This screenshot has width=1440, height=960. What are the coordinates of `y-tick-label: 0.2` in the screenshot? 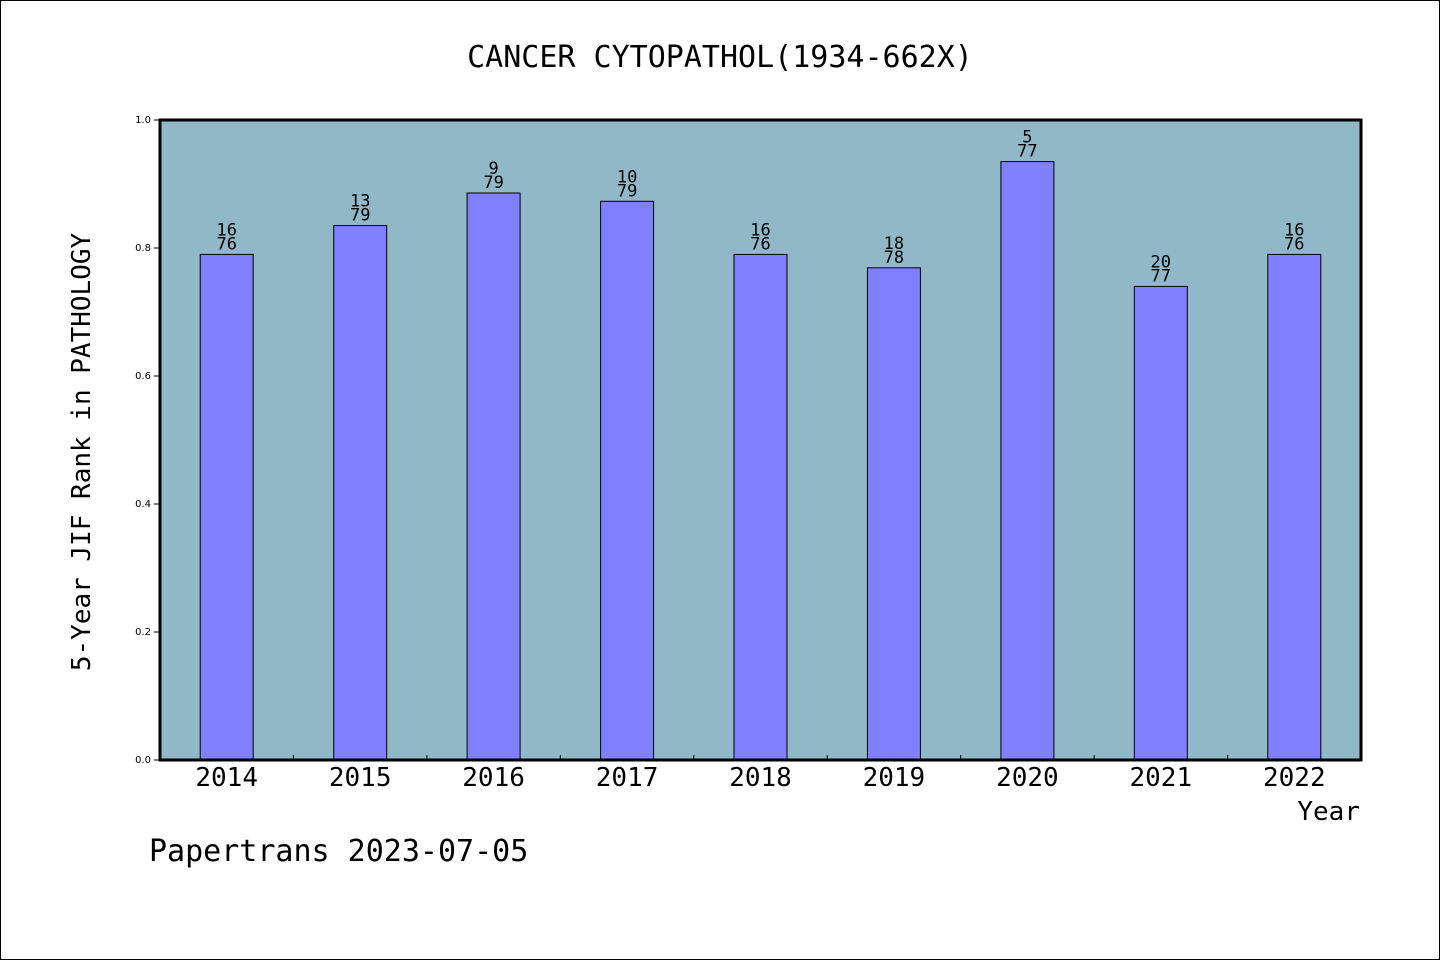 It's located at (143, 632).